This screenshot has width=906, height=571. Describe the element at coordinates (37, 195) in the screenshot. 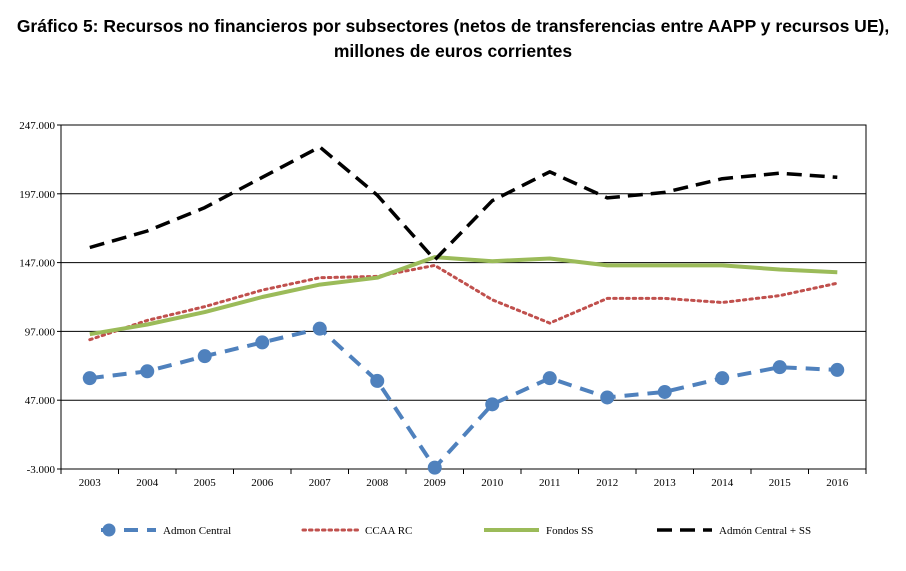

I see `y-tick-label: 197.000` at that location.